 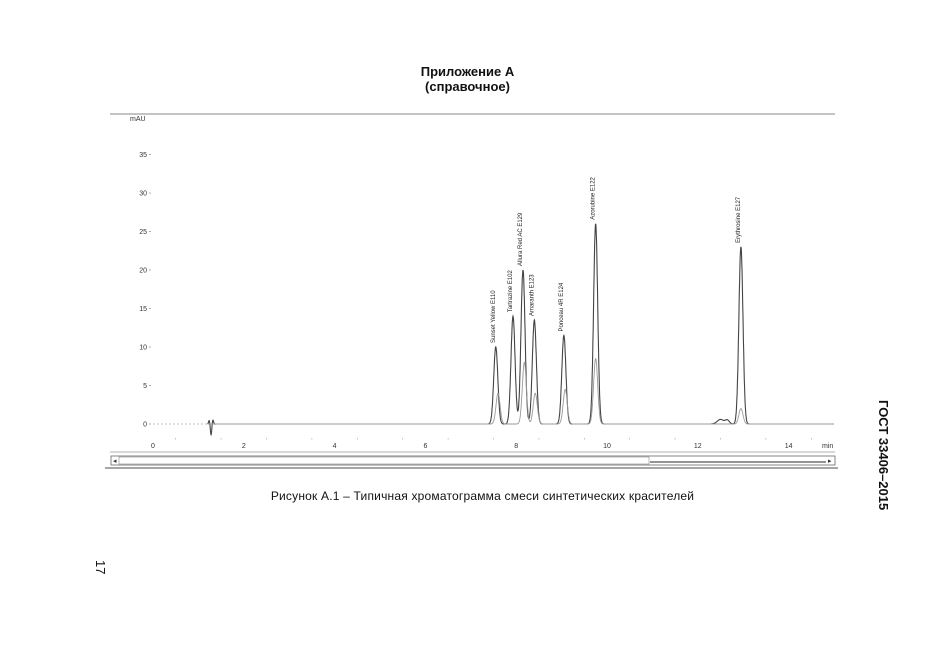 What do you see at coordinates (562, 306) in the screenshot?
I see `peak-label: Ponceau 4R E124` at bounding box center [562, 306].